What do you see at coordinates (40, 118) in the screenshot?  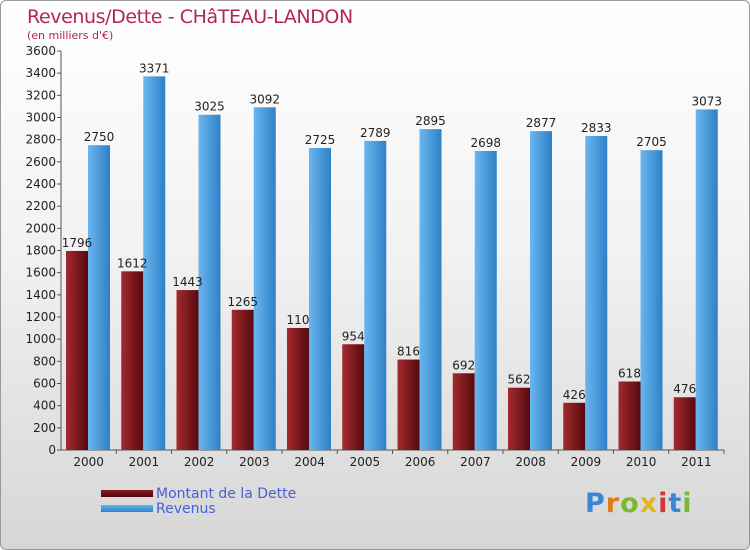 I see `y-tick-label: 3000` at bounding box center [40, 118].